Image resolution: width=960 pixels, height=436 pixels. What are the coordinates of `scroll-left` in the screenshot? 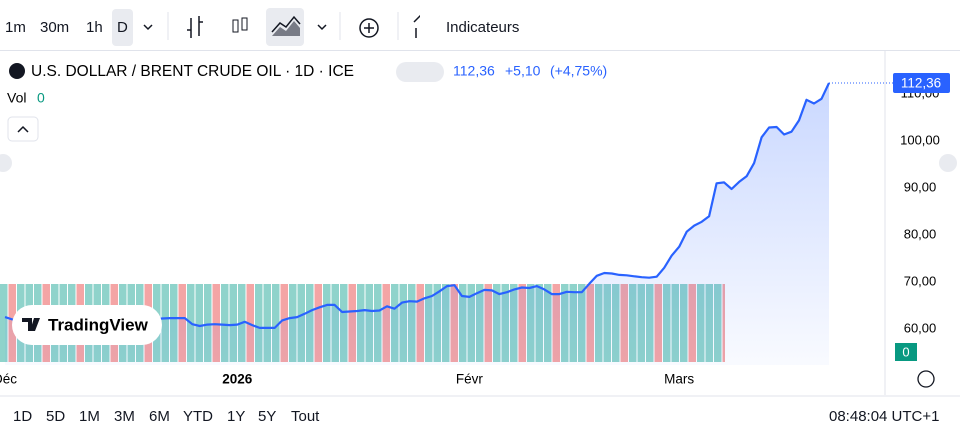 It's located at (6, 163).